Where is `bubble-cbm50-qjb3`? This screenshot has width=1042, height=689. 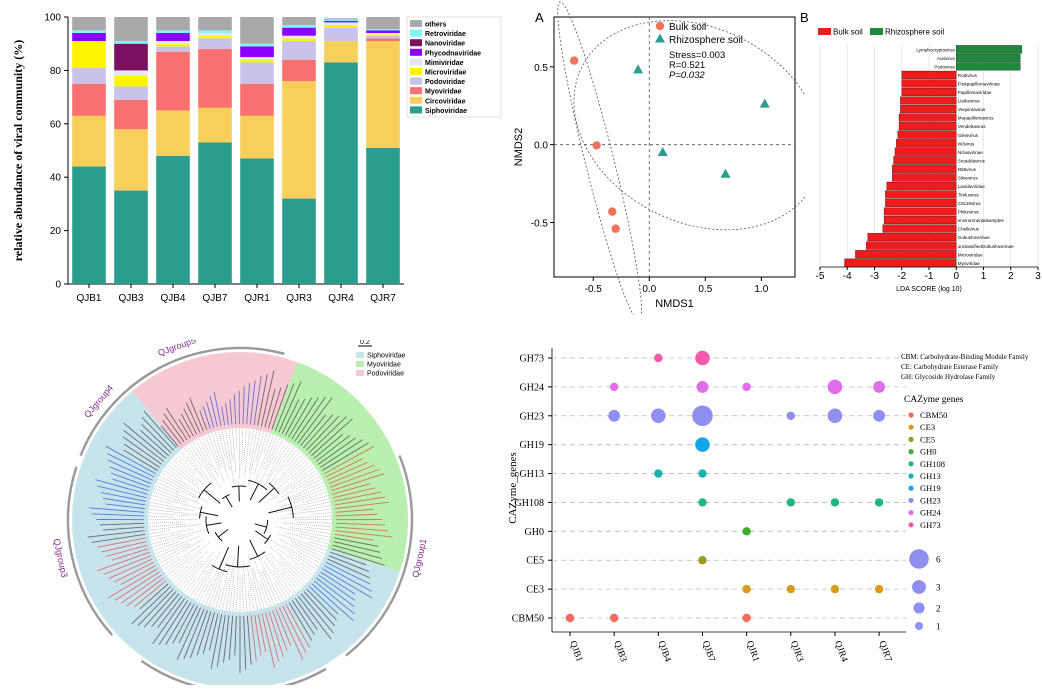
bubble-cbm50-qjb3 is located at coordinates (614, 618).